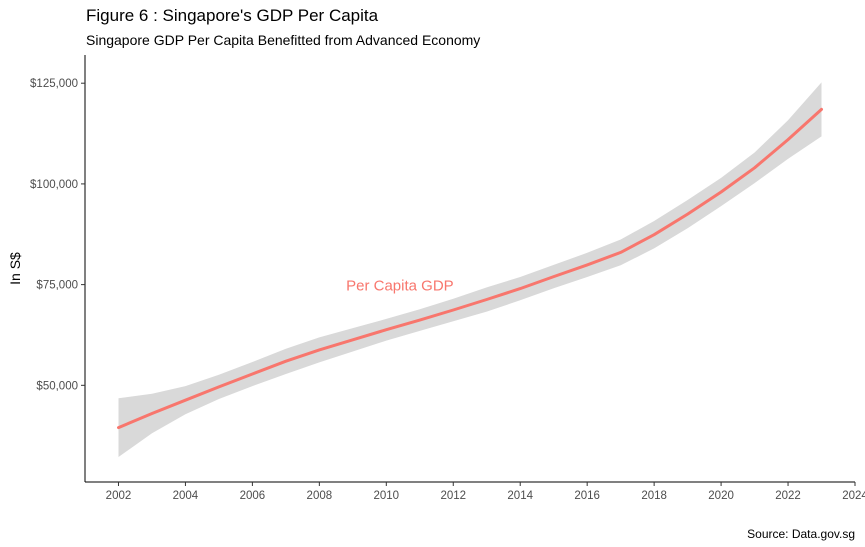 The image size is (865, 547). What do you see at coordinates (453, 496) in the screenshot?
I see `x-tick-label: 2012` at bounding box center [453, 496].